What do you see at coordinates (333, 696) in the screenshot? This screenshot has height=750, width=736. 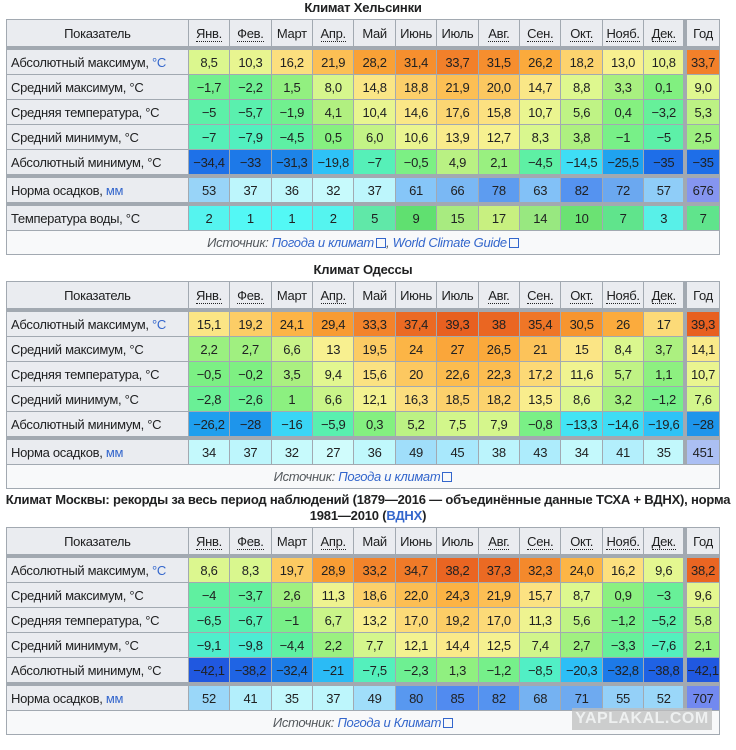 I see `value-cell: 37` at bounding box center [333, 696].